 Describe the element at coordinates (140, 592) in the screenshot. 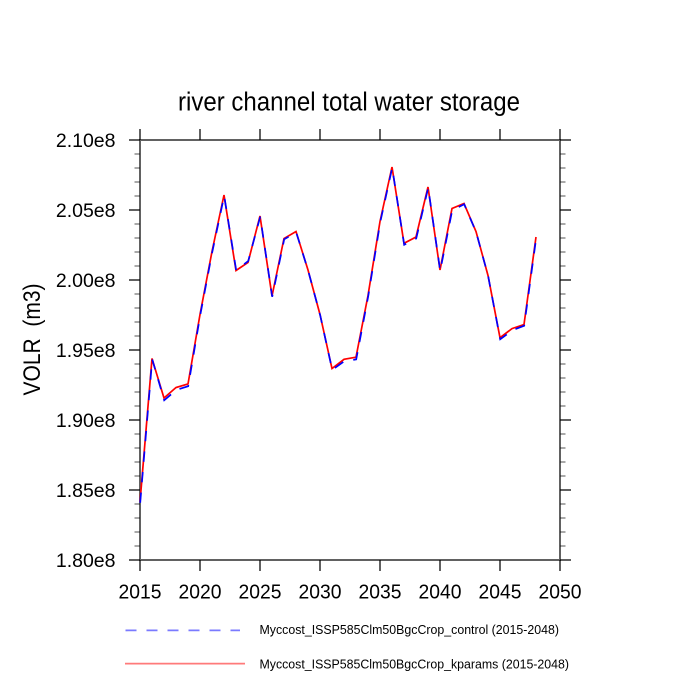

I see `svg-text: 2015` at that location.